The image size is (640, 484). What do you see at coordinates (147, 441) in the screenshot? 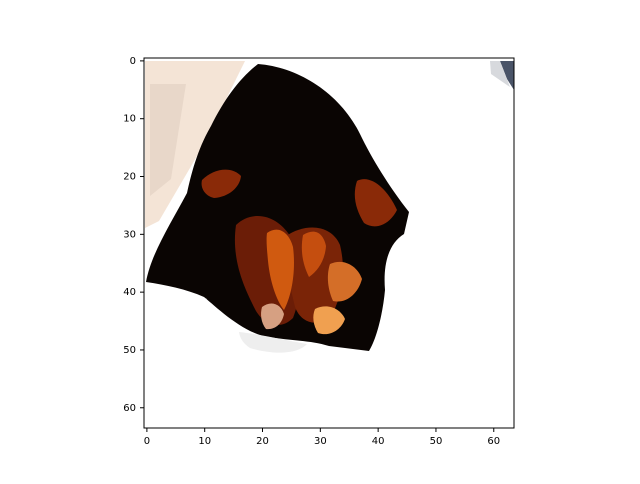
I see `x-tick-label: 0` at bounding box center [147, 441].